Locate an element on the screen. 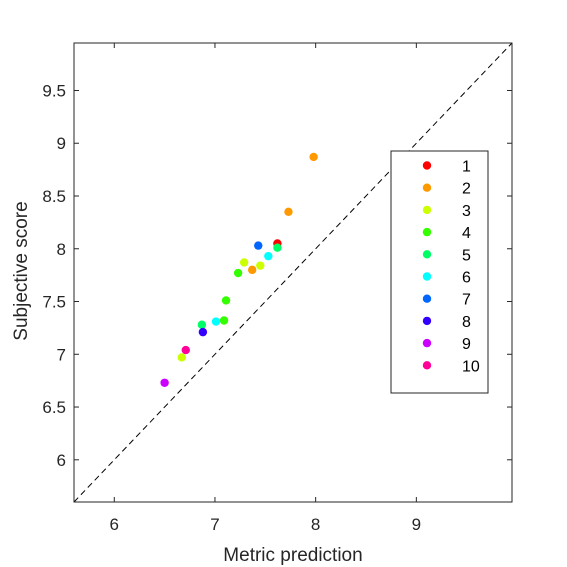 This screenshot has width=567, height=567. x-tick-label: 8 is located at coordinates (315, 524).